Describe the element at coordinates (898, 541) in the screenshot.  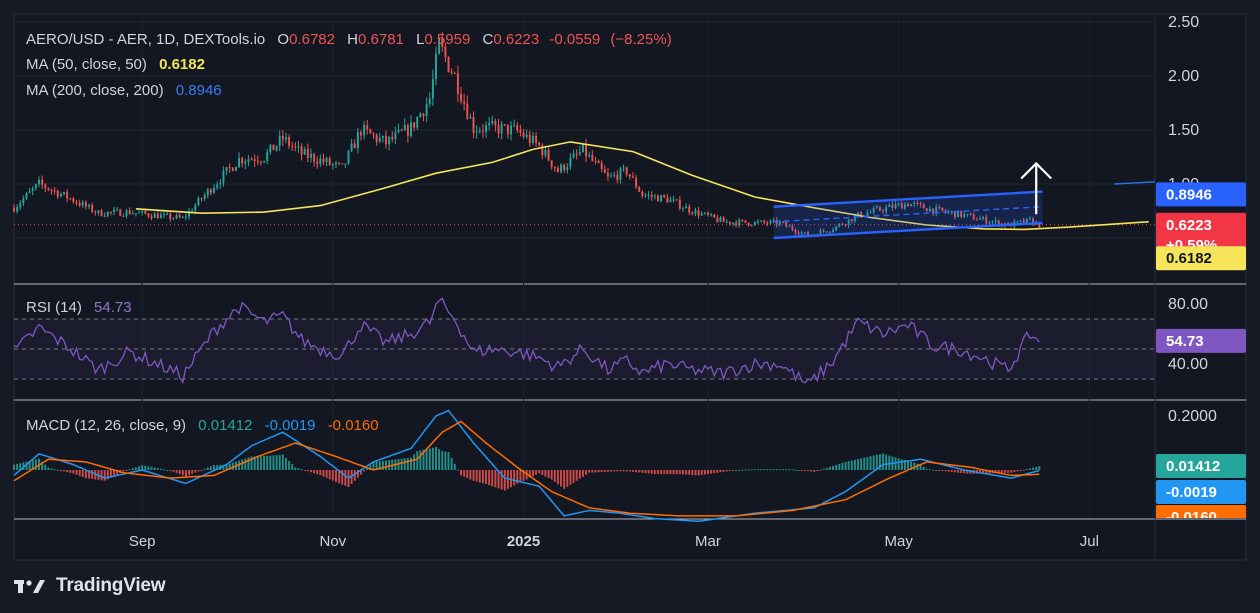
I see `time-tick-label: May` at that location.